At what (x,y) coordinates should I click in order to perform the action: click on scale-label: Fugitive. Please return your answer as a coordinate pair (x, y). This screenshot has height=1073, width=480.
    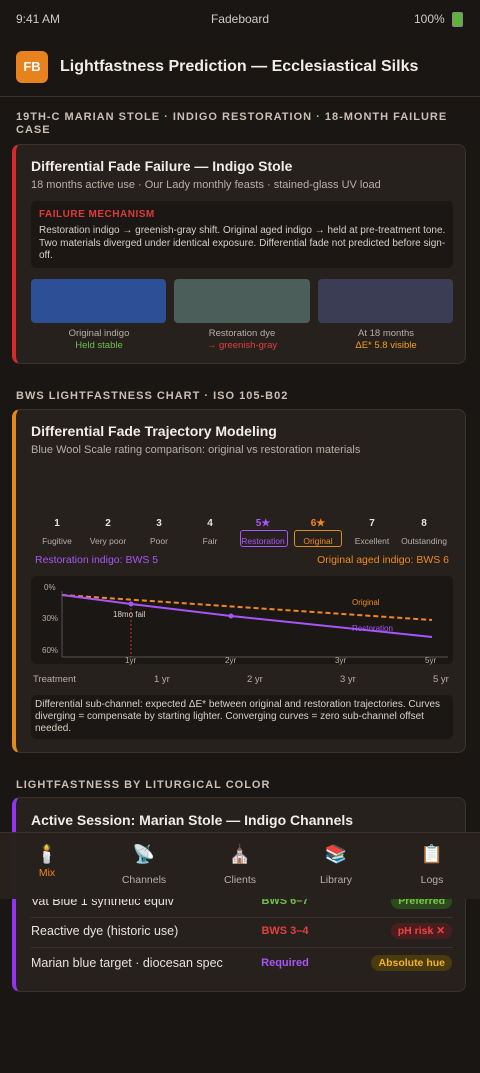
    Looking at the image, I should click on (57, 541).